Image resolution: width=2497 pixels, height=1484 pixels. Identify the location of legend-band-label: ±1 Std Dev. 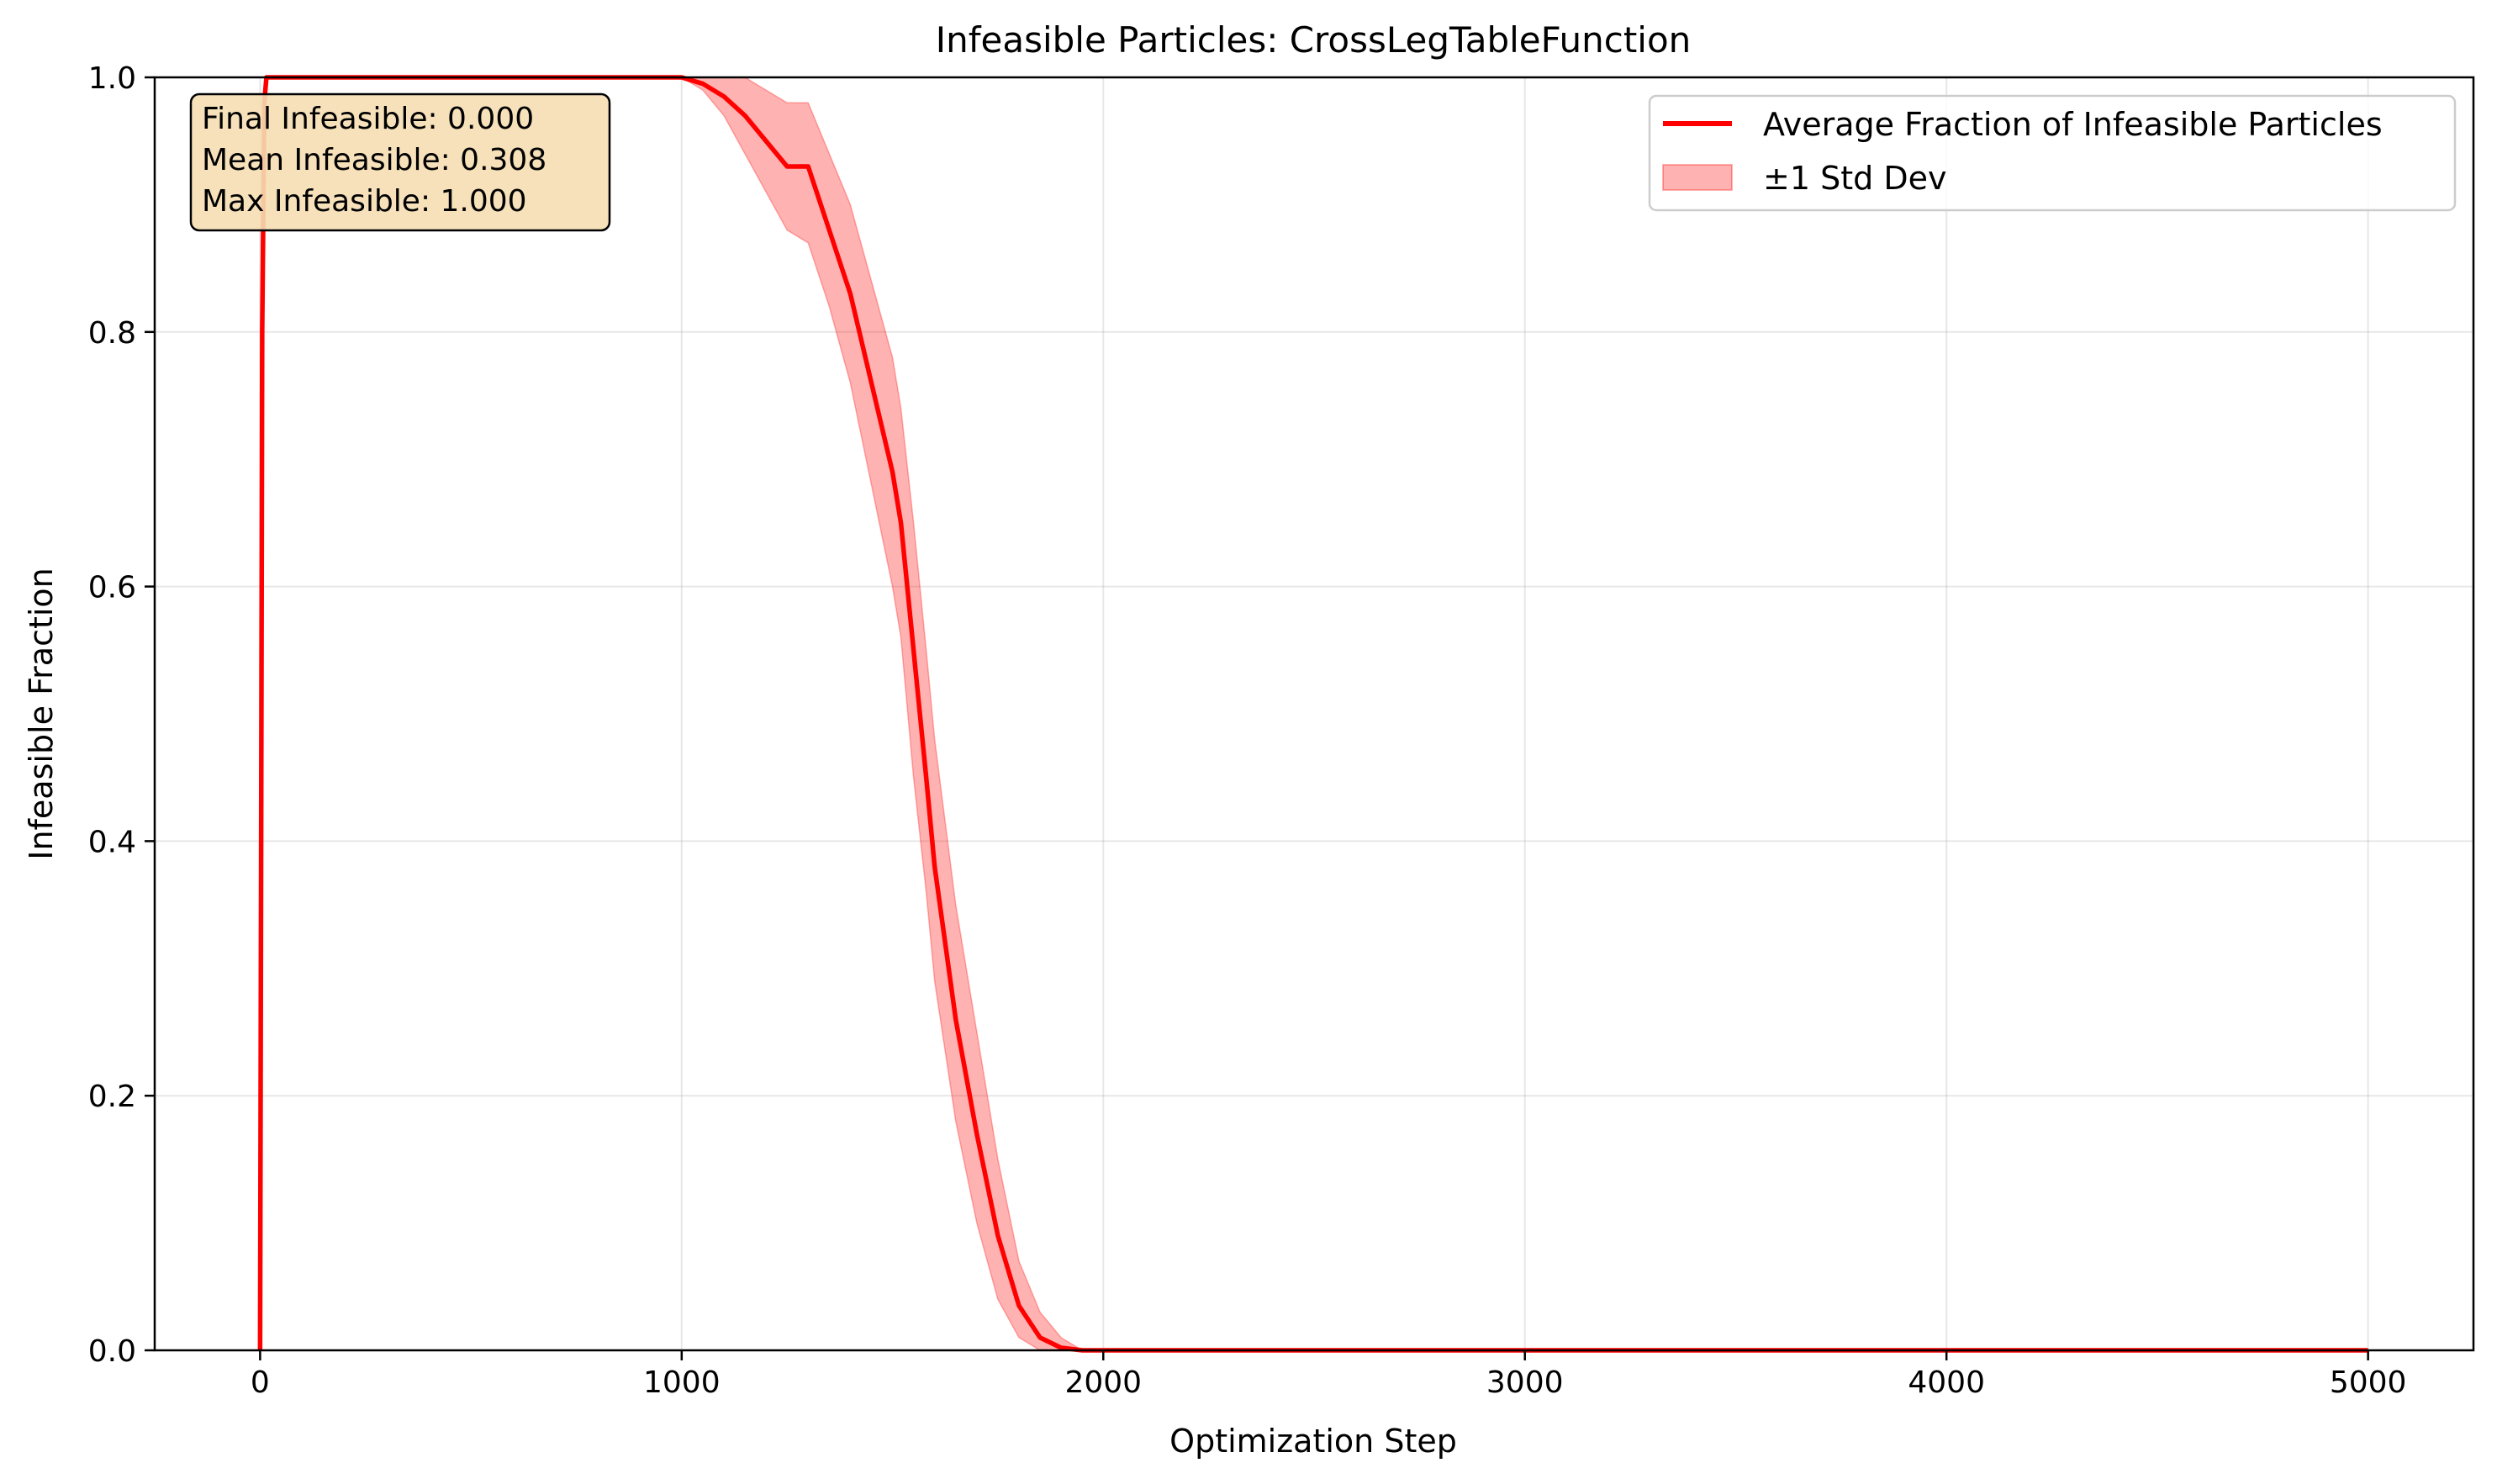
(1854, 178).